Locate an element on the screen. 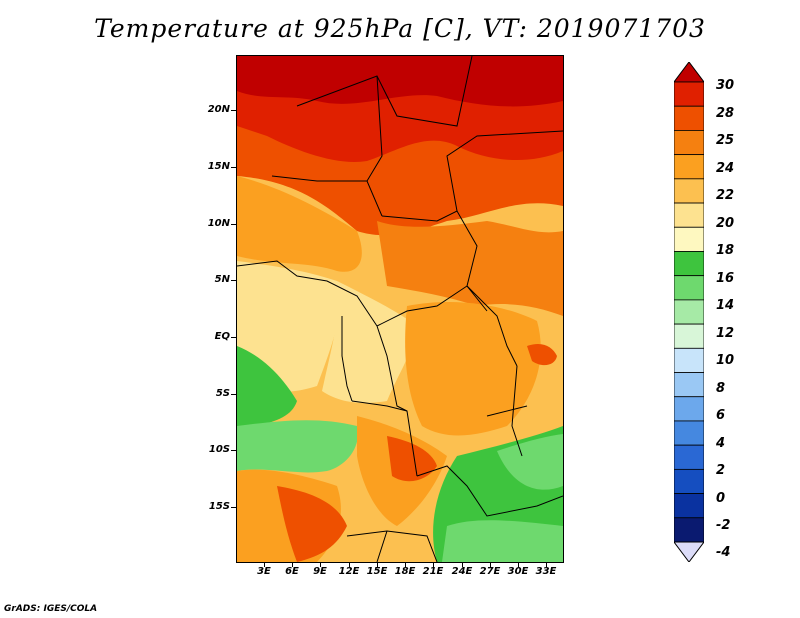  lon-label-15e: 15E is located at coordinates (377, 571).